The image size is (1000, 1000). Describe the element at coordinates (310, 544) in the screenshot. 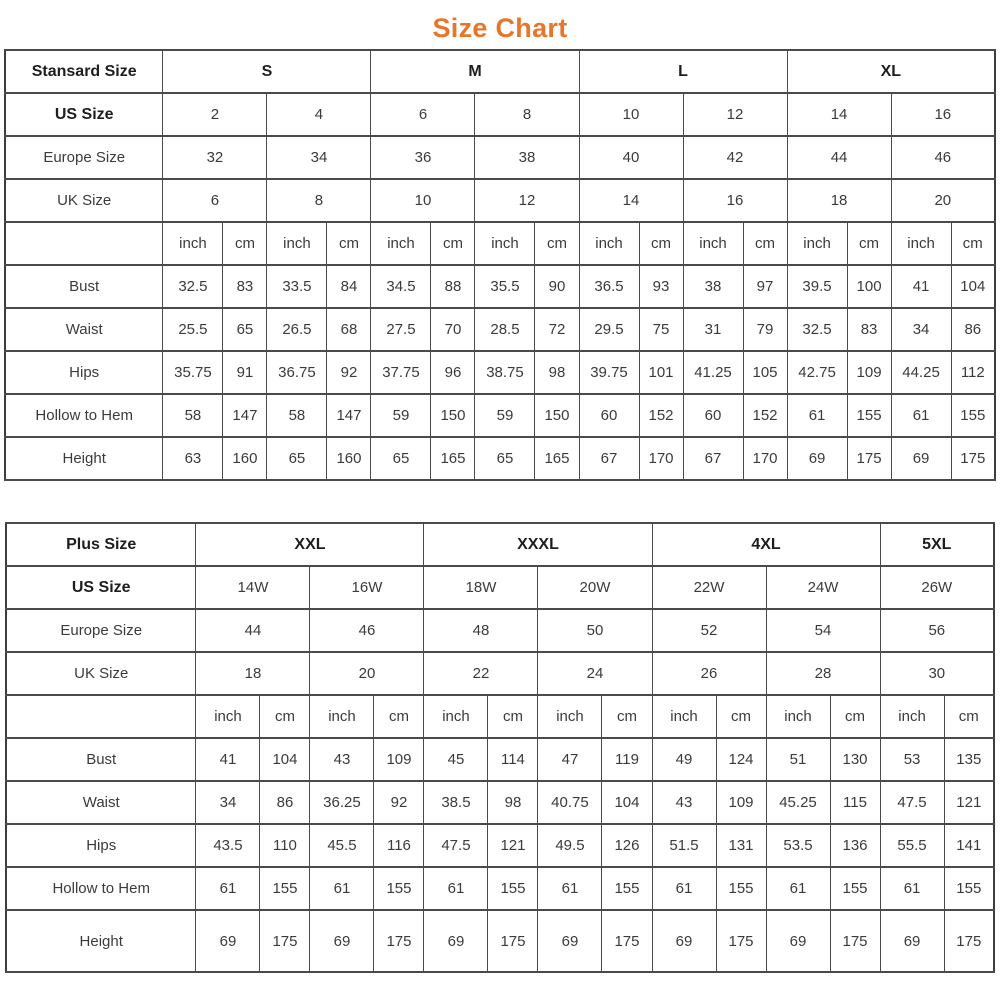

I see `group-header: XXL` at that location.